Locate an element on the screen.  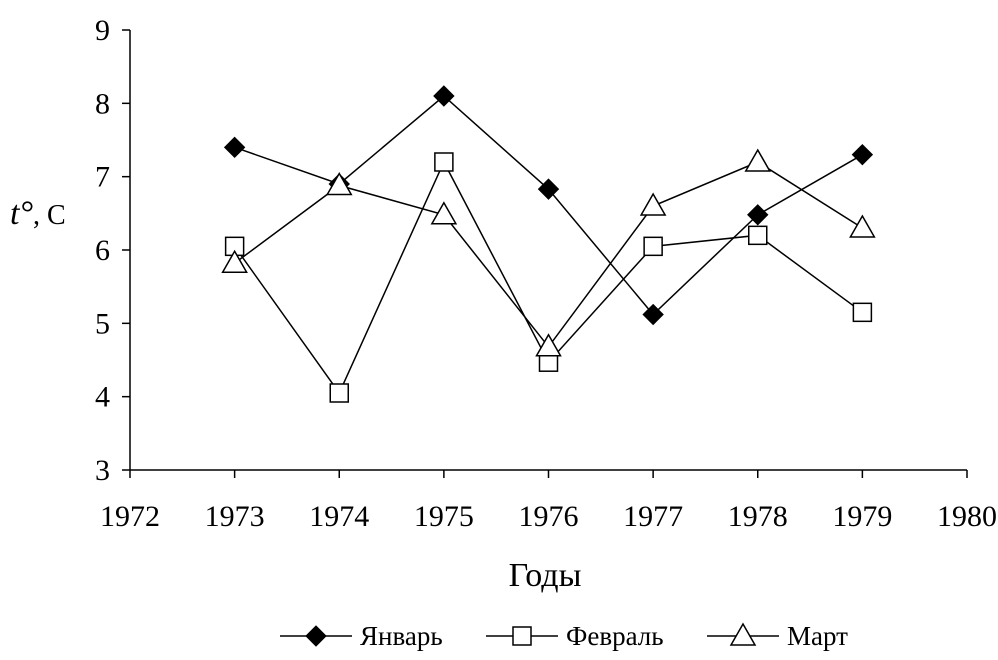
y-tick-label: 4 is located at coordinates (102, 397).